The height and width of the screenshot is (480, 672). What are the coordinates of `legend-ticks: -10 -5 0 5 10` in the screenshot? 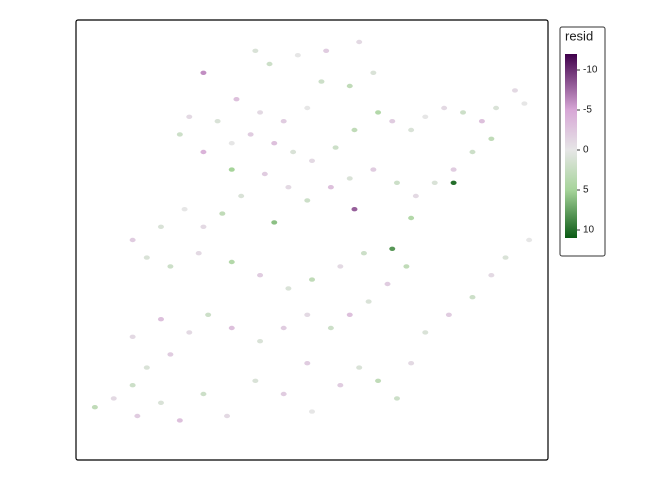 It's located at (587, 150).